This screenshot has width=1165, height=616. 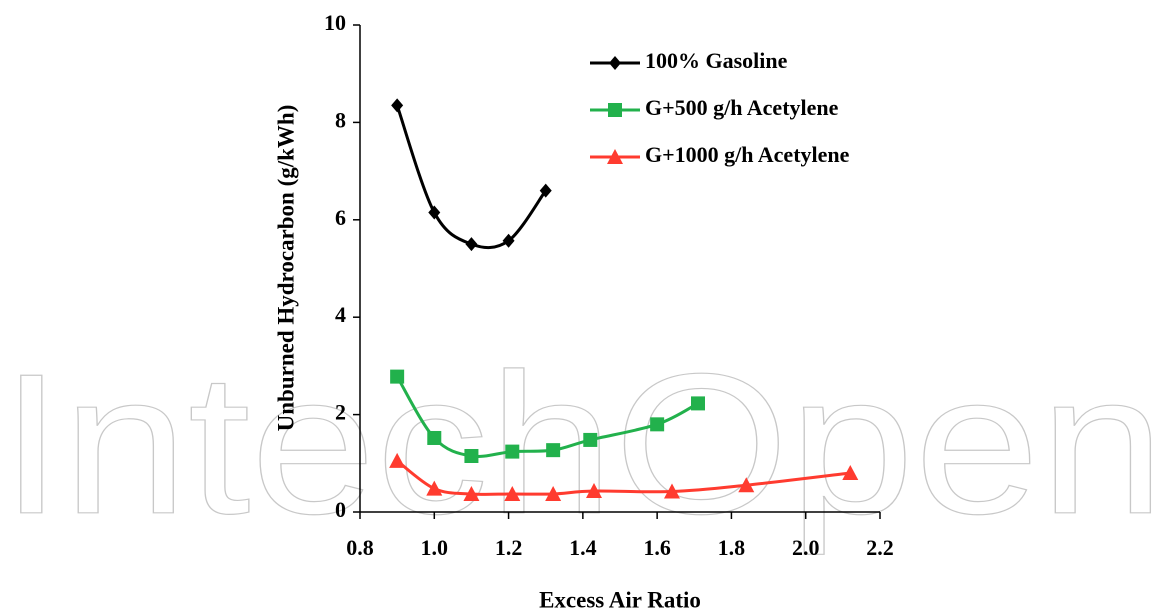 What do you see at coordinates (742, 107) in the screenshot?
I see `legend-label: G+500 g/h Acetylene` at bounding box center [742, 107].